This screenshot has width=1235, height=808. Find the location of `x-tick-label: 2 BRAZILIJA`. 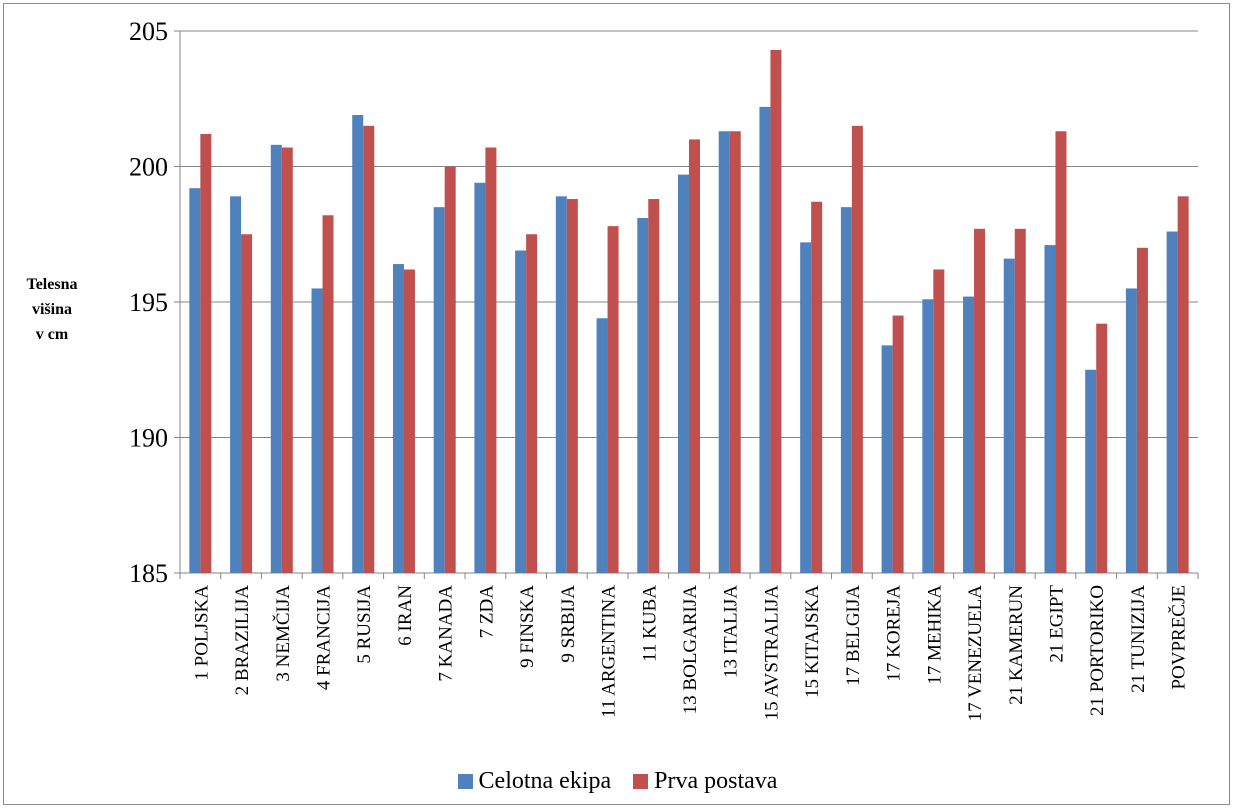

x-tick-label: 2 BRAZILIJA is located at coordinates (242, 640).